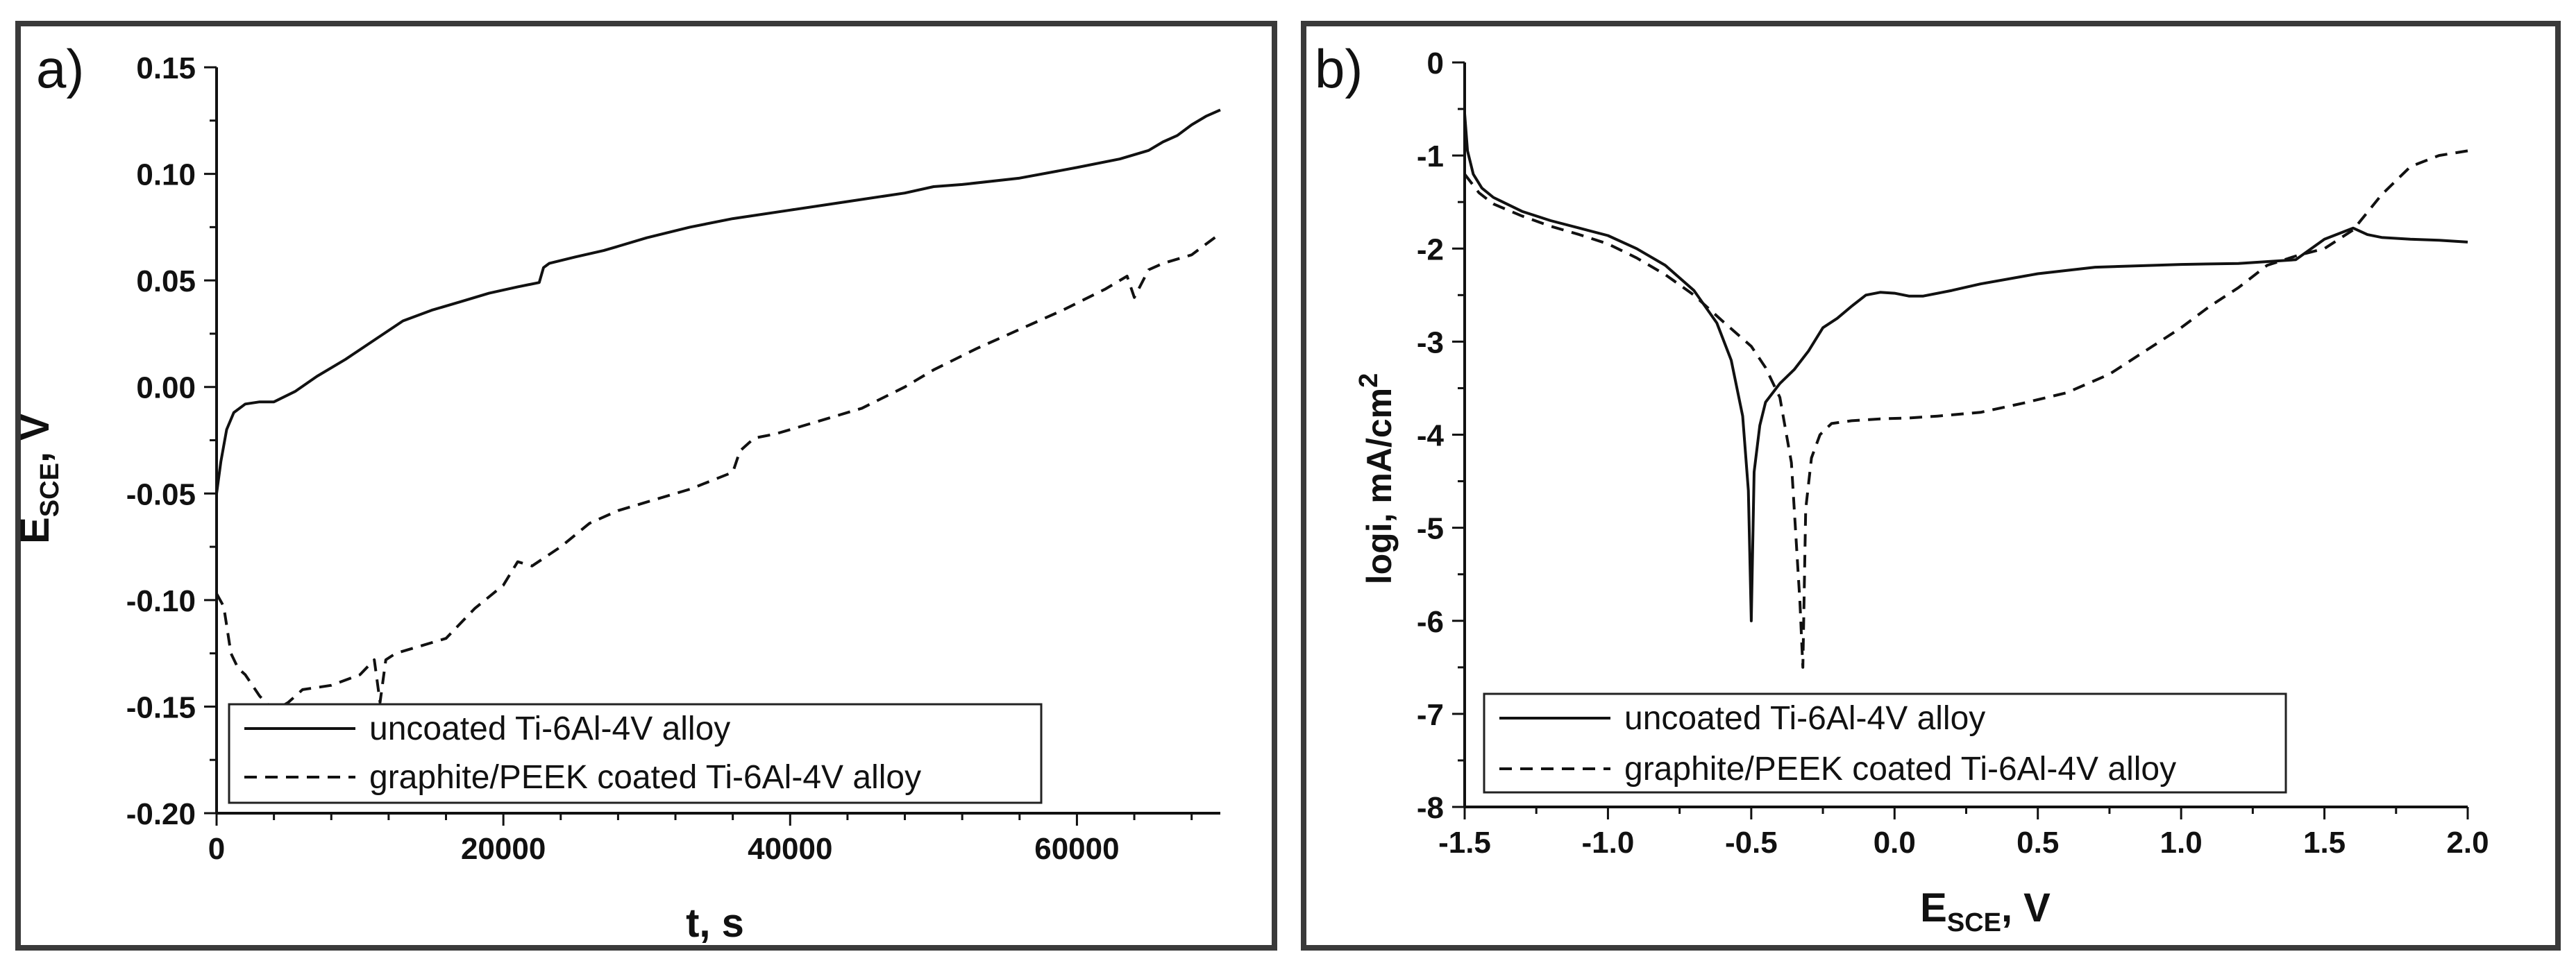  What do you see at coordinates (503, 849) in the screenshot?
I see `panel-a-x-tick-label: 20000` at bounding box center [503, 849].